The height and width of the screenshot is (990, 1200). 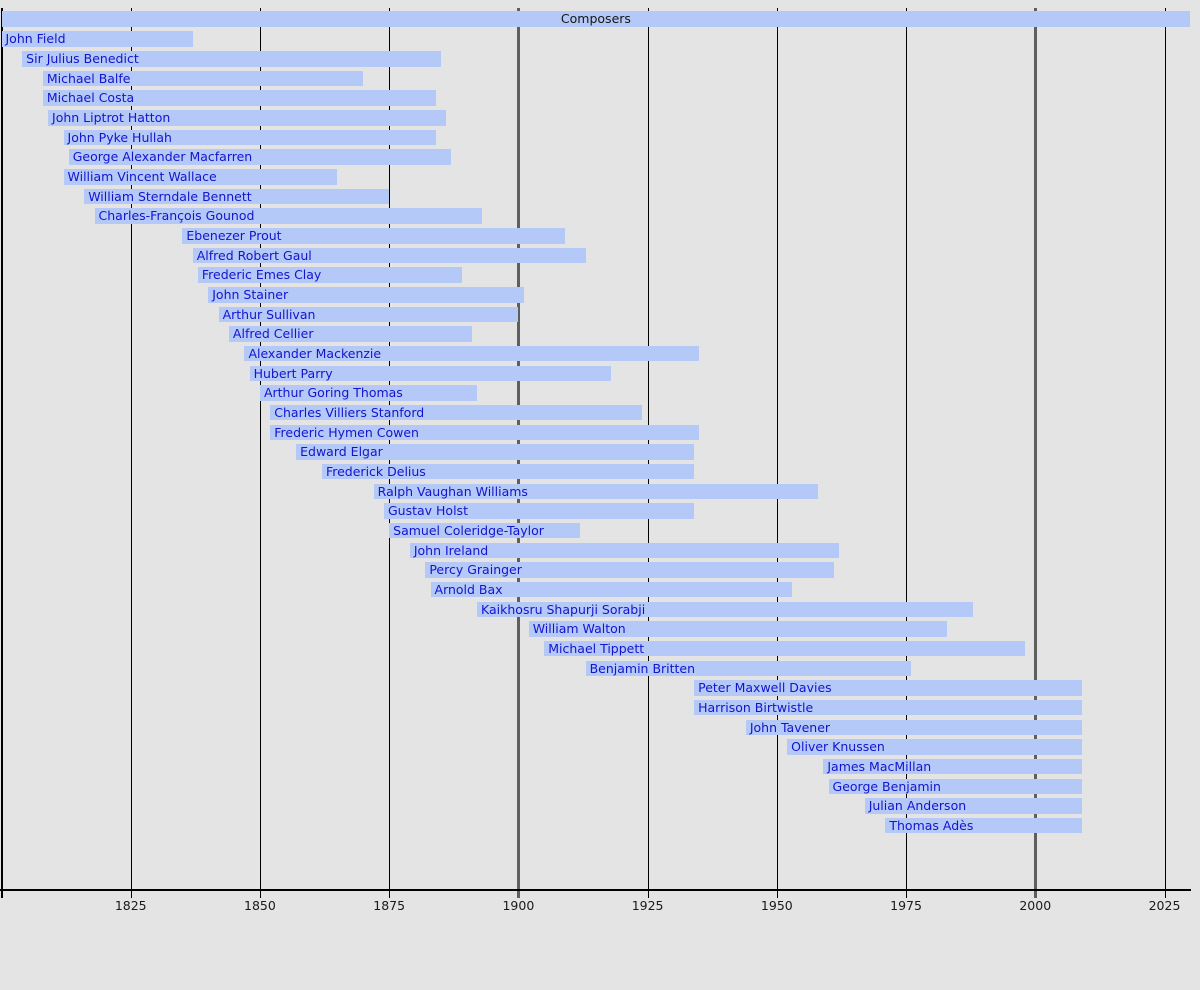 What do you see at coordinates (176, 216) in the screenshot?
I see `composer-label: Charles-François Gounod` at bounding box center [176, 216].